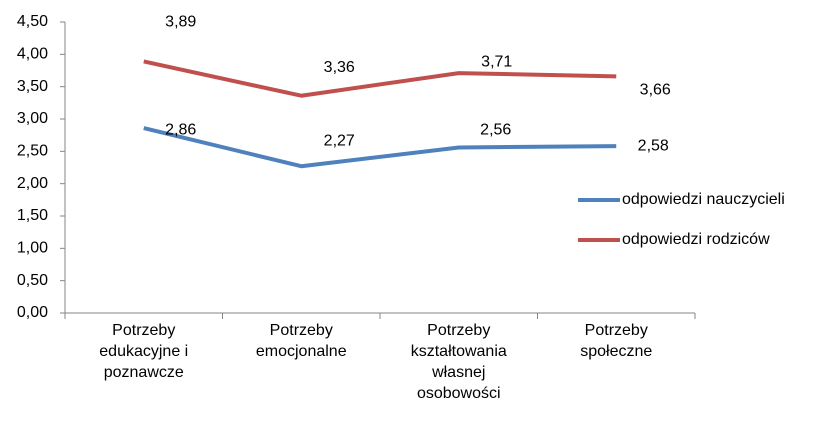  Describe the element at coordinates (144, 351) in the screenshot. I see `x-tick-label: Potrzeby edukacyjne i poznawcze` at that location.